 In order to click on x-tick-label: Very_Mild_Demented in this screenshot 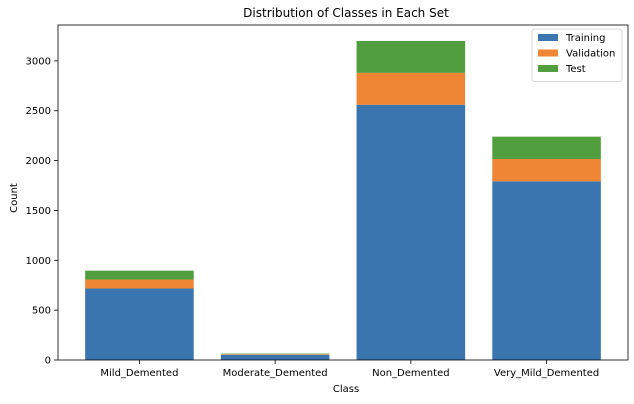, I will do `click(546, 373)`.